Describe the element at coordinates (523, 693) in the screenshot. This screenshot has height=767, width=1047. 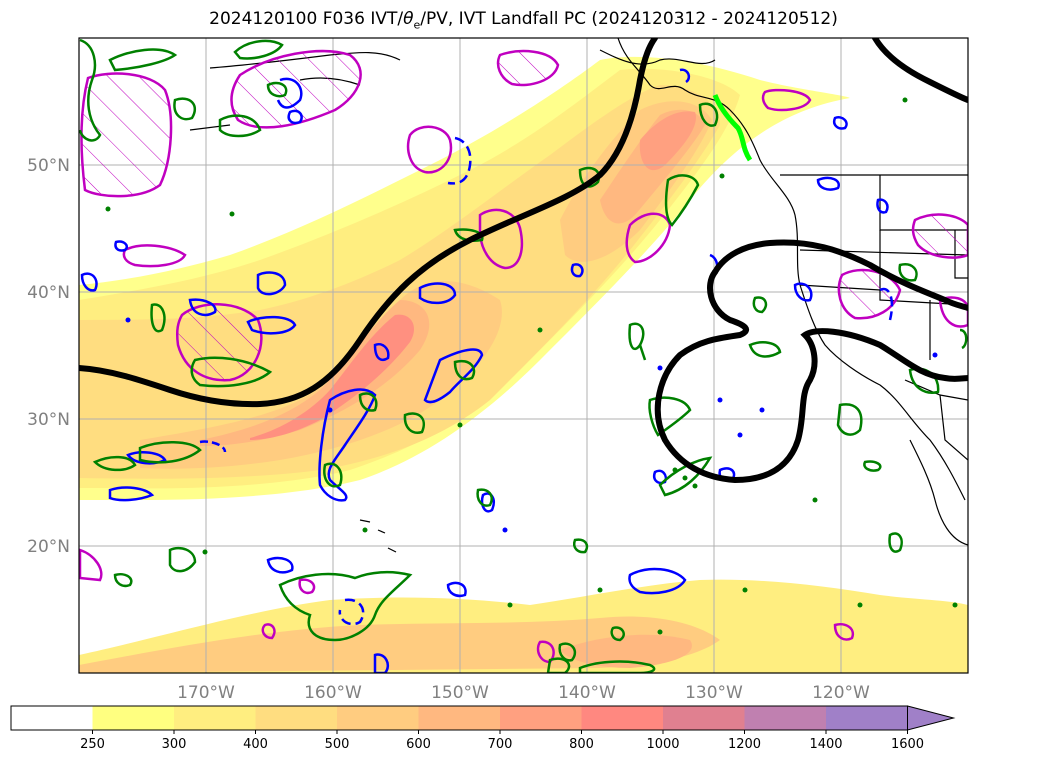
I see `longitude-labels: 170°W 160°W 150°W 140°W 130°W 120°W` at that location.